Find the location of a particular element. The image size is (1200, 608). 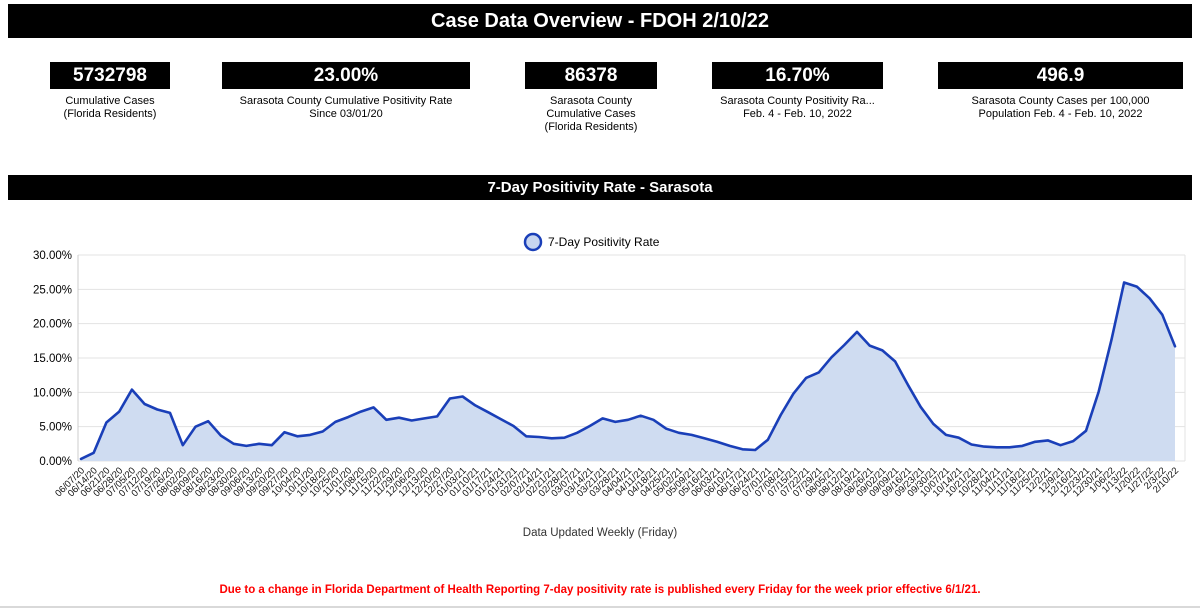

y-tick-label: 5.00% is located at coordinates (55, 428).